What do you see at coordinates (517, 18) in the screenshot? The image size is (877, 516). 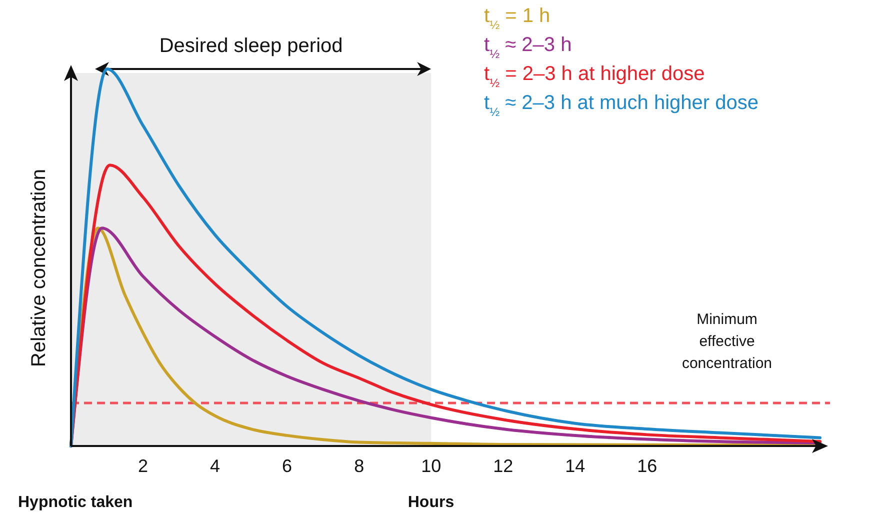 I see `text: t$_{½}$ = 1 h` at bounding box center [517, 18].